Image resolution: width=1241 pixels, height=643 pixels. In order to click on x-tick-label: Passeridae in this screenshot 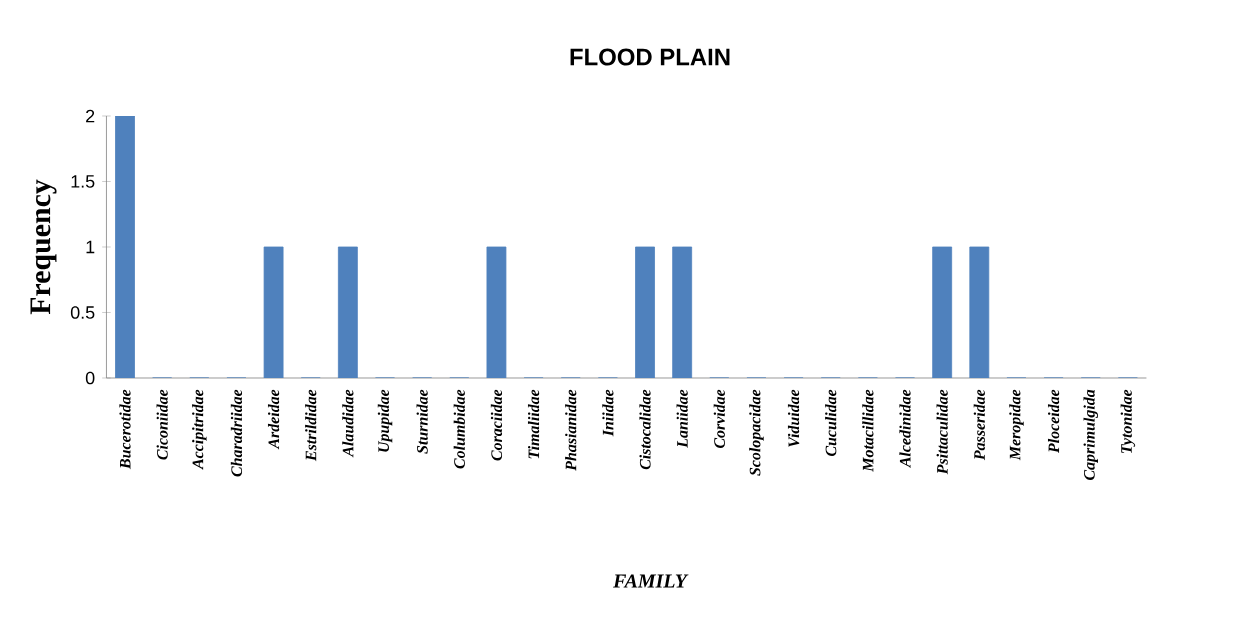, I will do `click(979, 425)`.